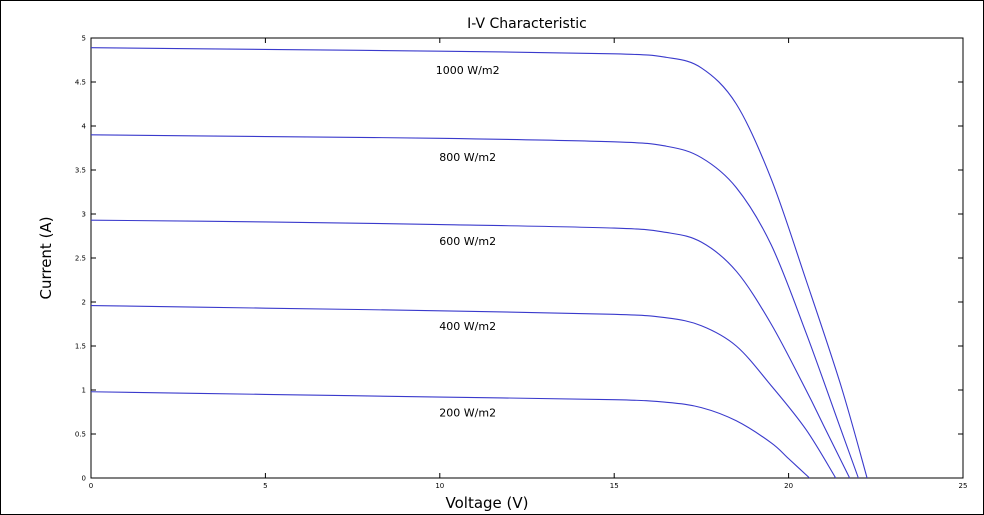 The image size is (984, 515). What do you see at coordinates (80, 83) in the screenshot?
I see `y-tick-label: 4.5` at bounding box center [80, 83].